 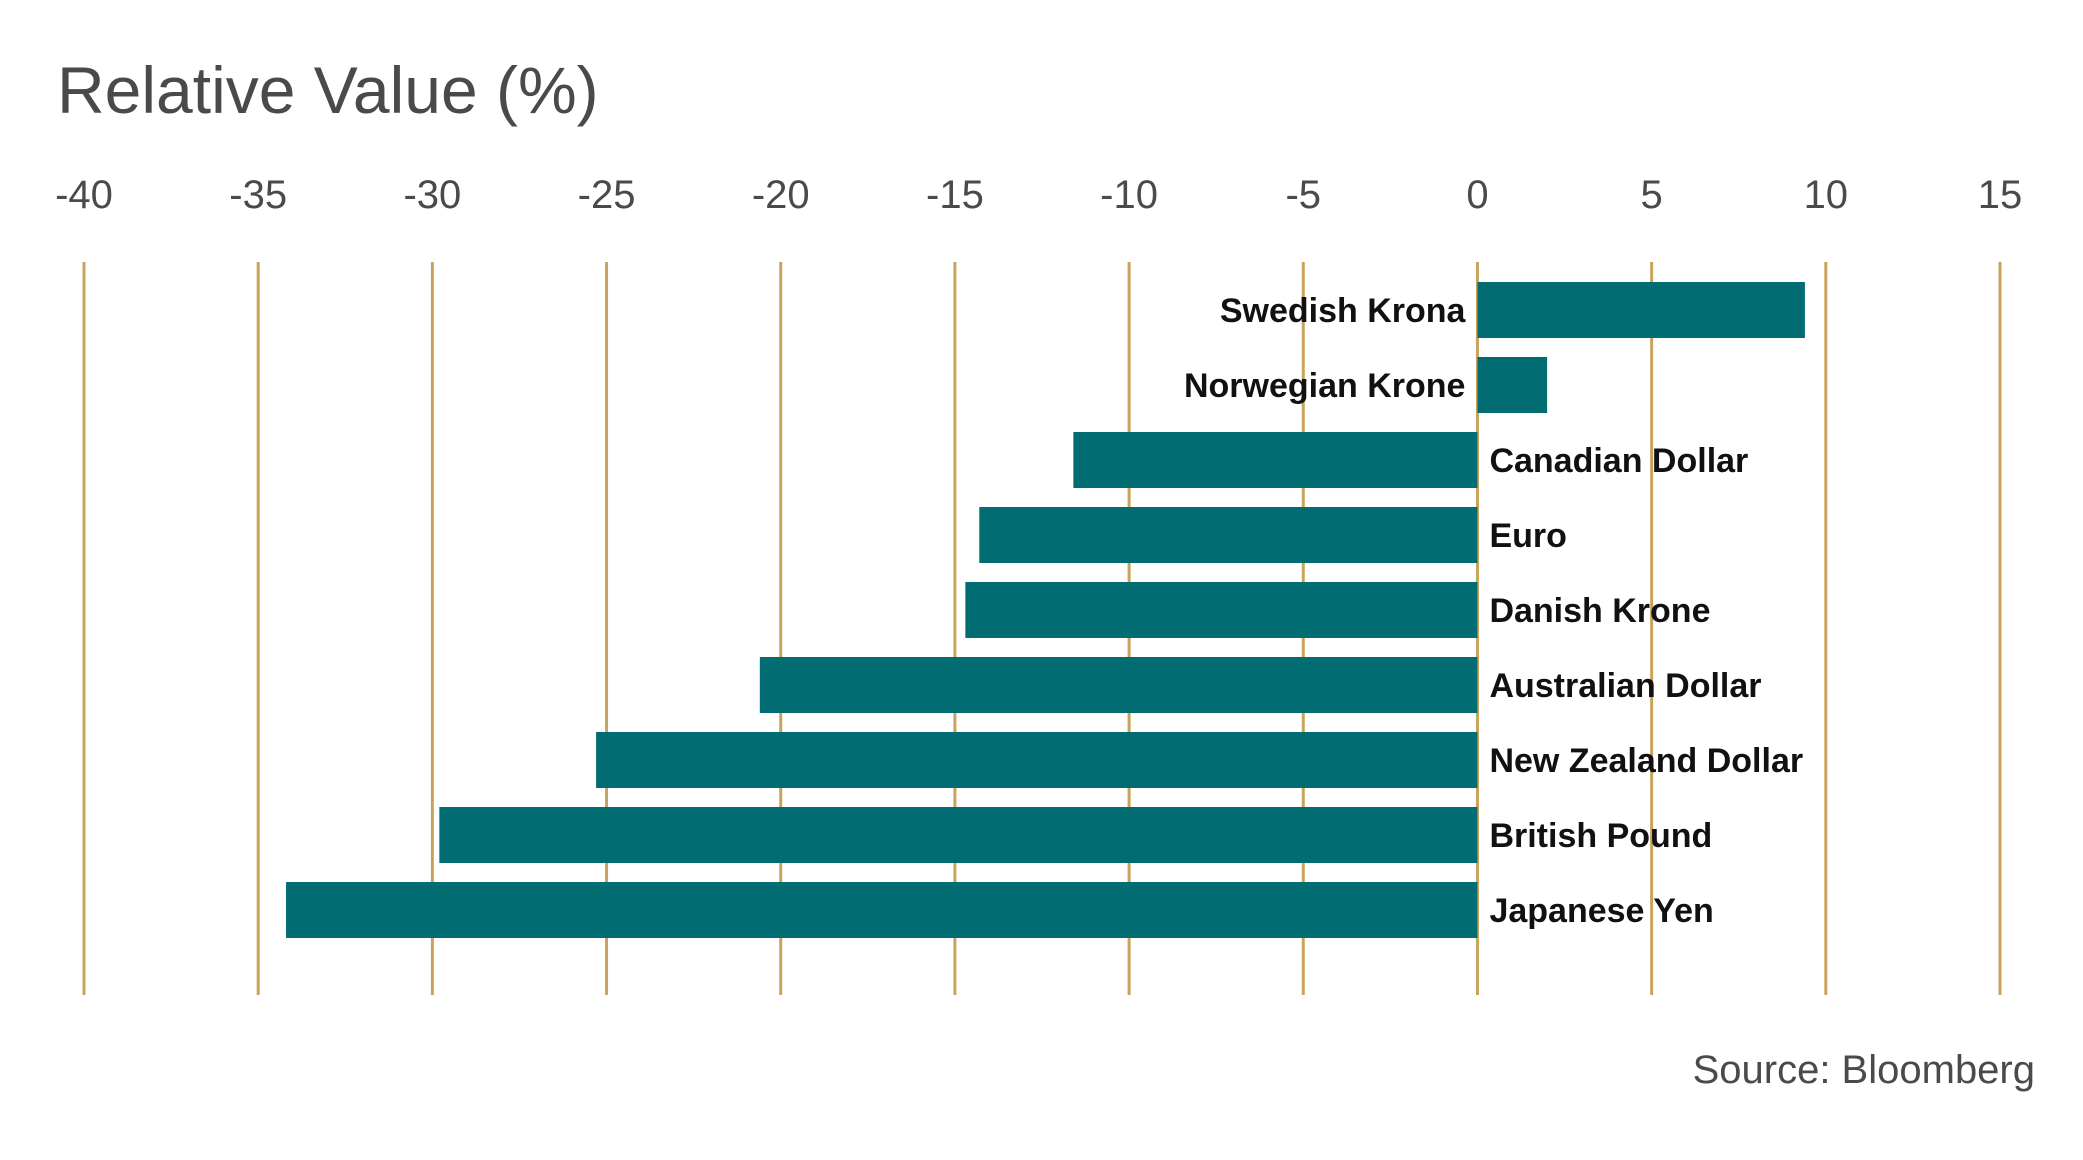 What do you see at coordinates (1303, 195) in the screenshot?
I see `x-tick-label: -5` at bounding box center [1303, 195].